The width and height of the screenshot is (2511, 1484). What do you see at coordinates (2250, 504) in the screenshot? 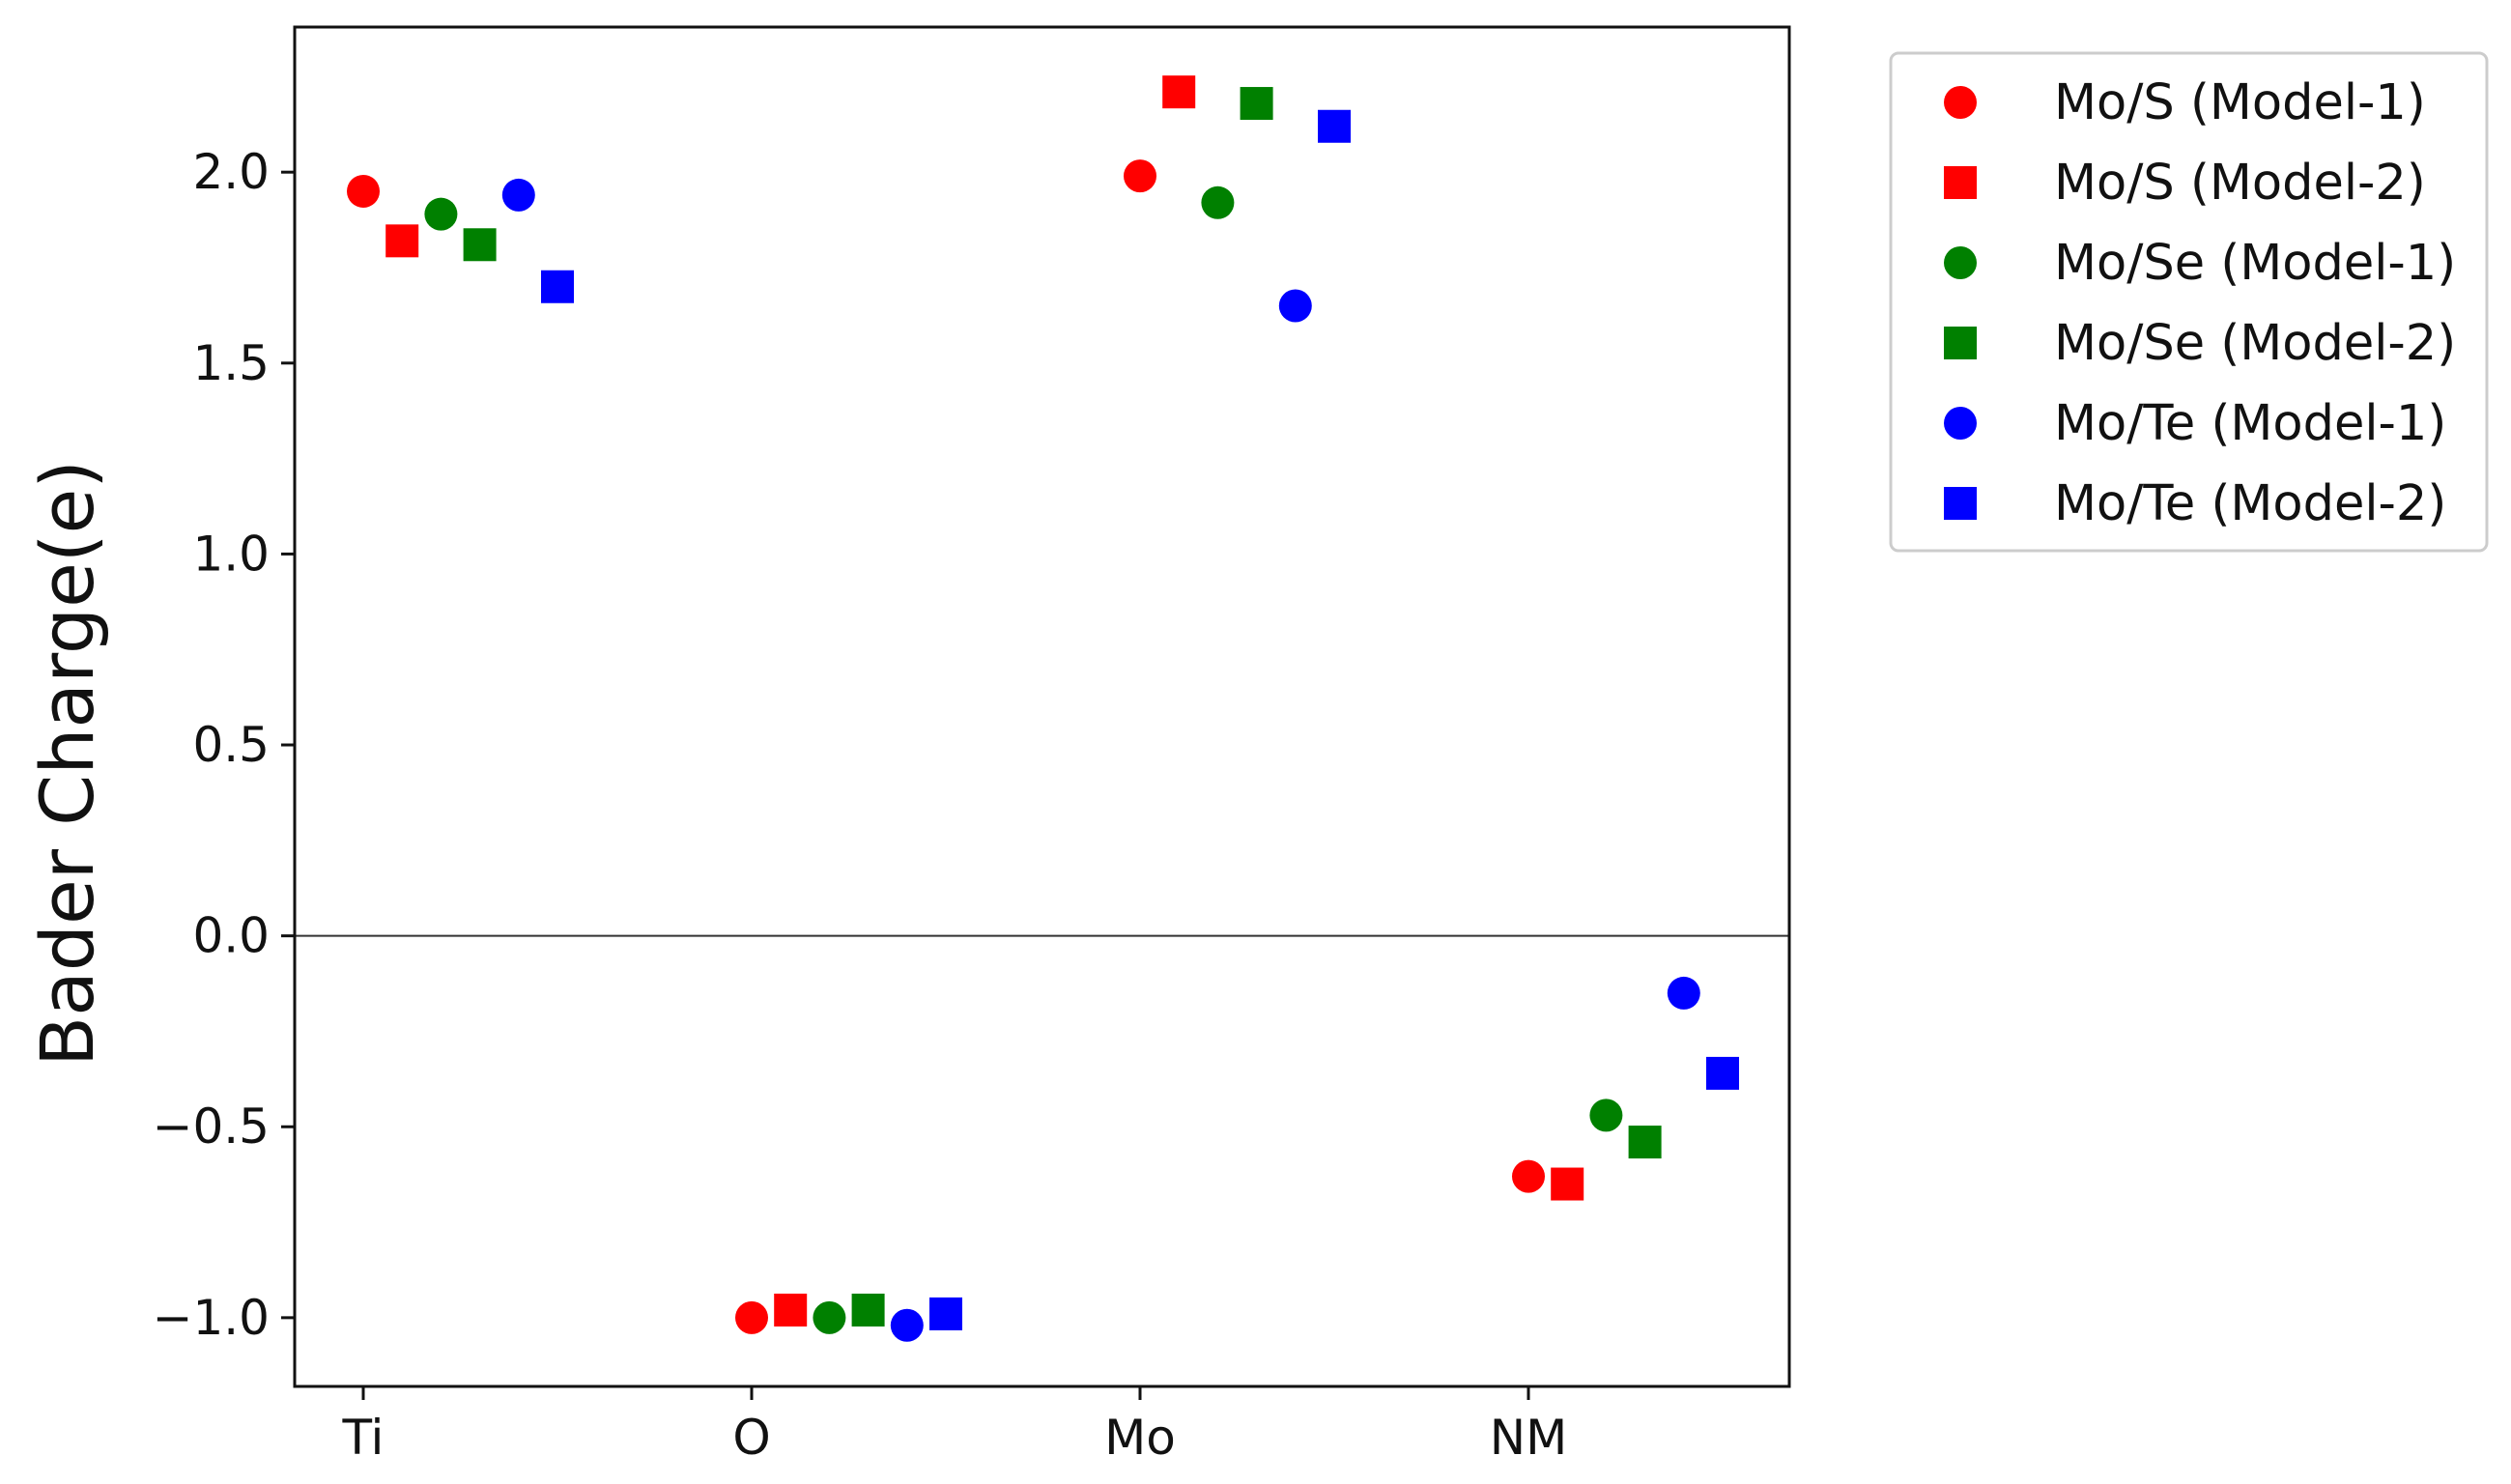
I see `legend-entry-label: Mo/Te (Model-2)` at bounding box center [2250, 504].